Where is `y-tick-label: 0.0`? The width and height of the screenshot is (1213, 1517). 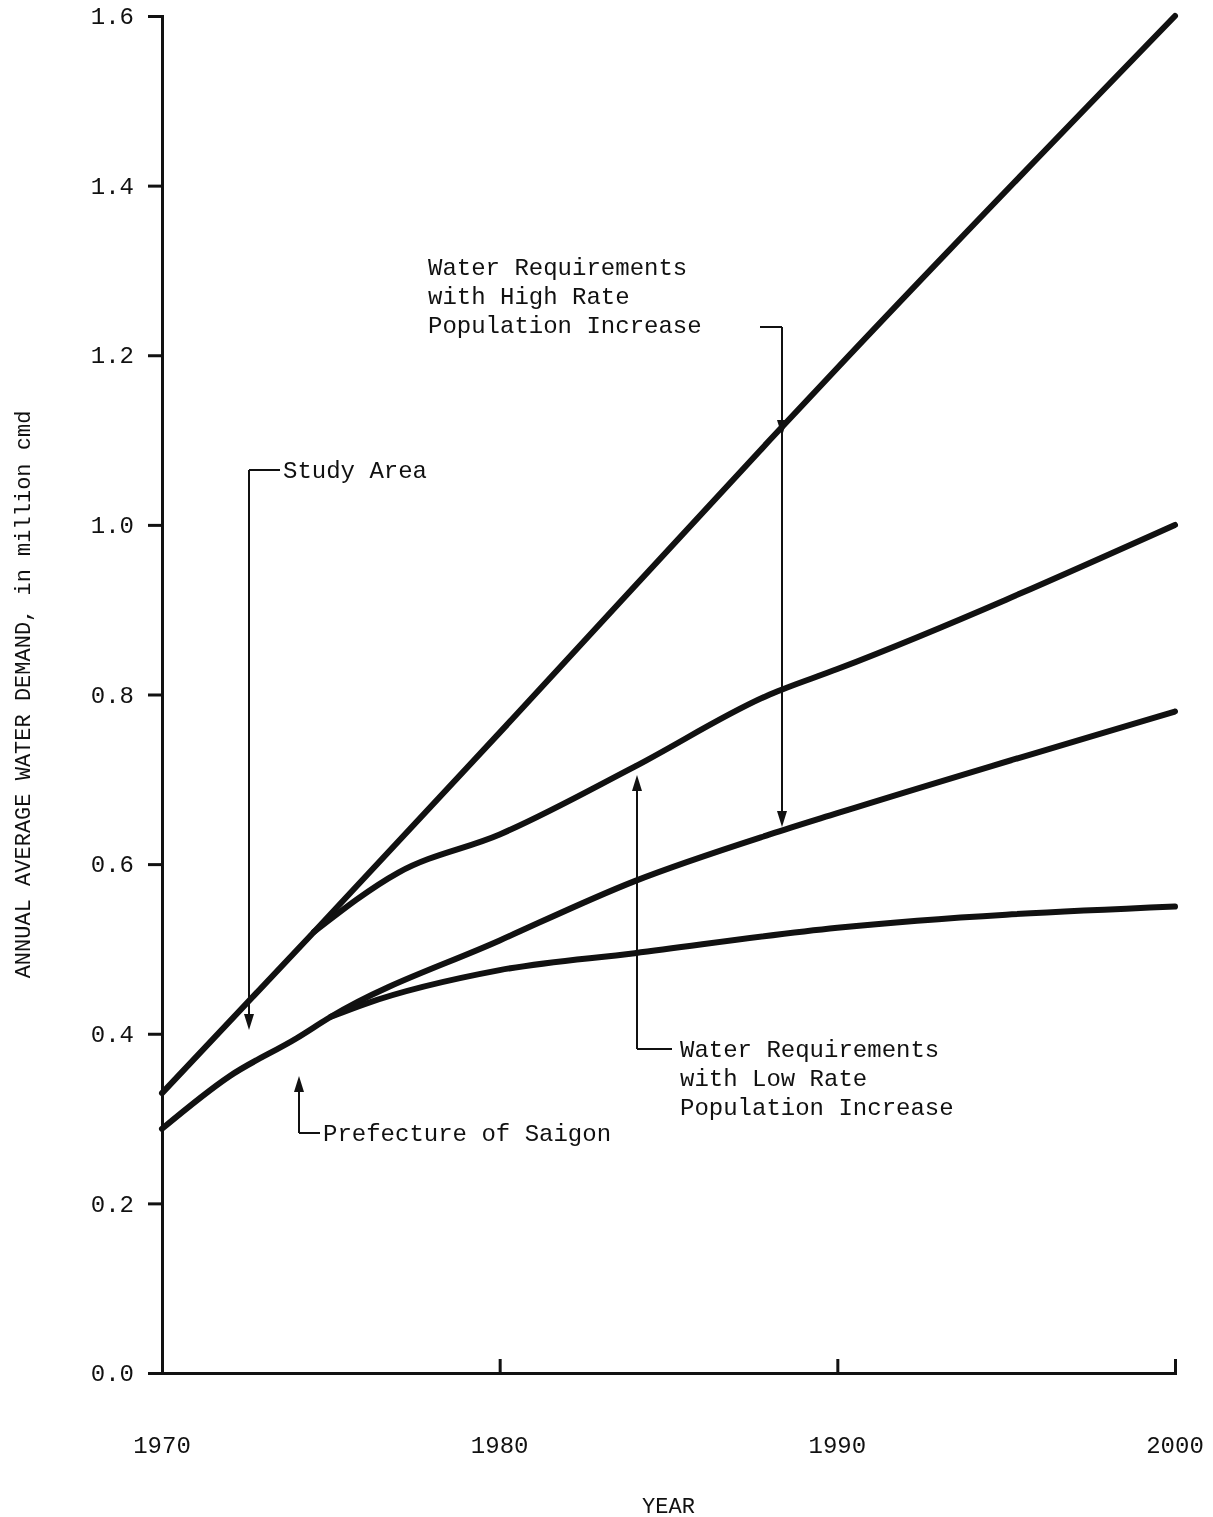
y-tick-label: 0.0 is located at coordinates (112, 1375).